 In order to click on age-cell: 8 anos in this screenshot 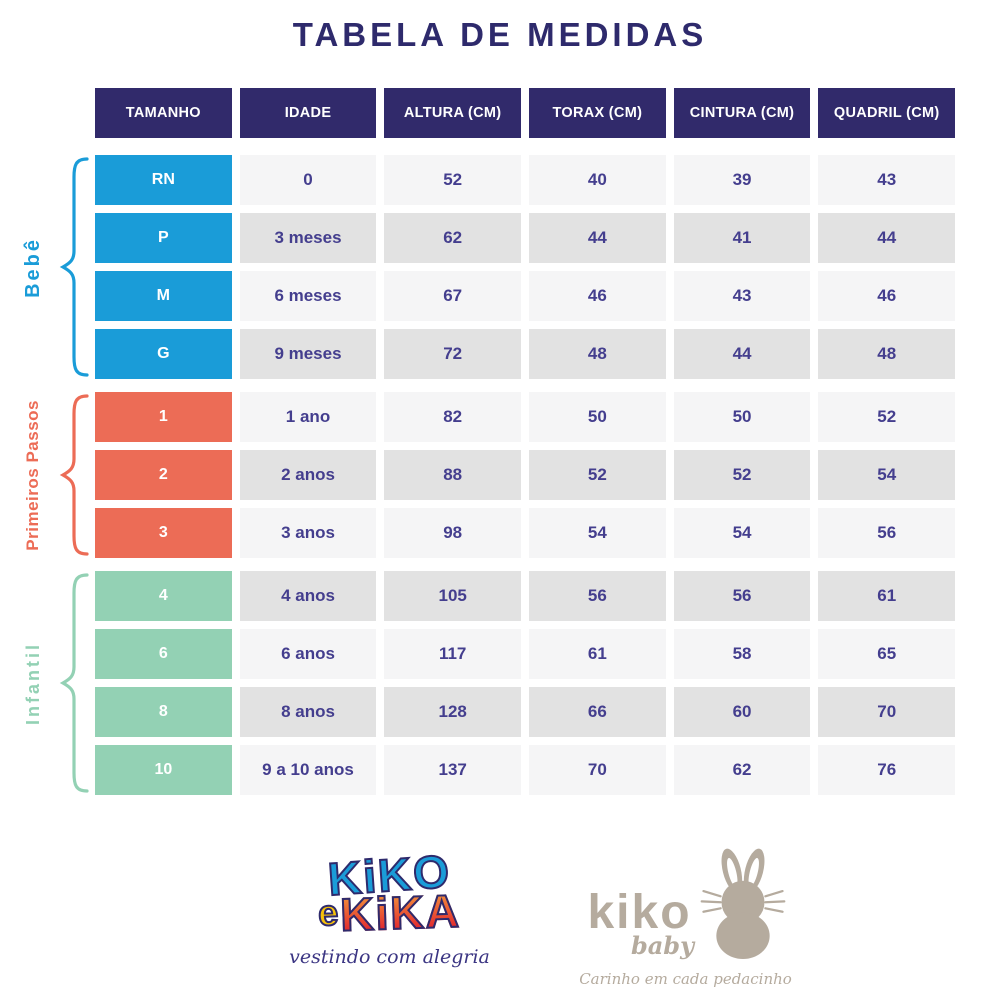, I will do `click(308, 712)`.